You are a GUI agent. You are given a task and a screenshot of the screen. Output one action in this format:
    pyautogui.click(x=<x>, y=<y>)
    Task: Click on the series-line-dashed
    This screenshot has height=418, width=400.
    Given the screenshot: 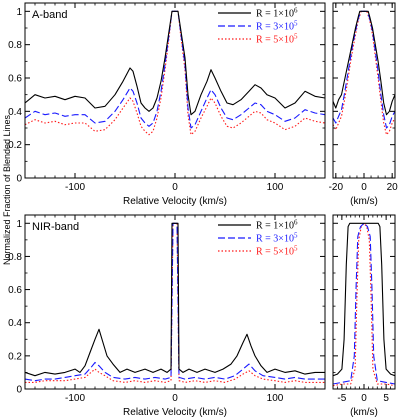 What is the action you would take?
    pyautogui.click(x=364, y=303)
    